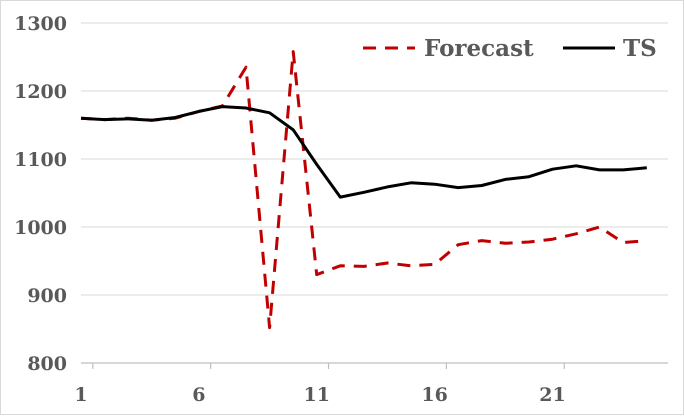 The height and width of the screenshot is (419, 684). I want to click on x-axis-tick-labels: 1 6 11 16 21, so click(319, 395).